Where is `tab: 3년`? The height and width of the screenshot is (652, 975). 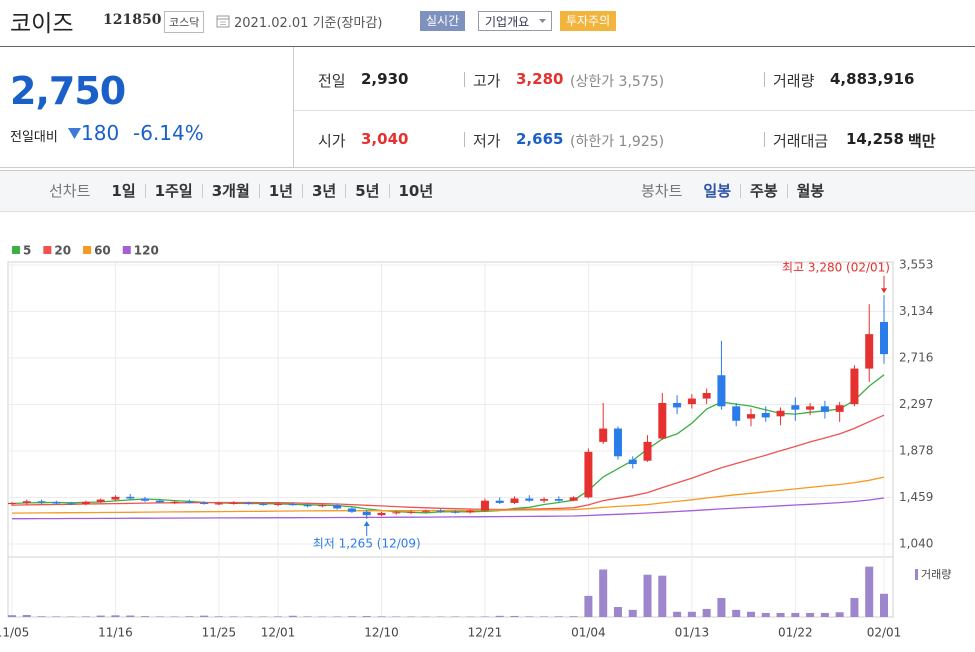 tab: 3년 is located at coordinates (323, 191).